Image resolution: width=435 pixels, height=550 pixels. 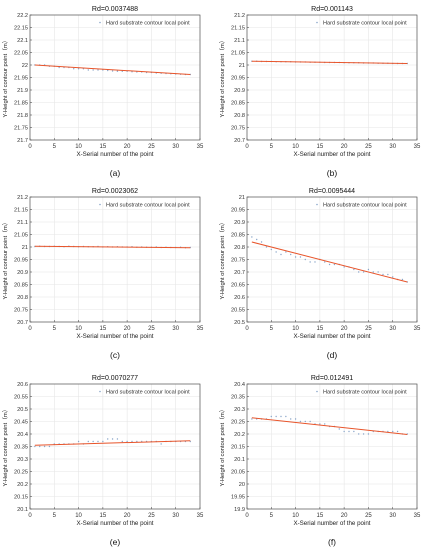 I want to click on y-tick-label: 21.85, so click(x=21, y=104).